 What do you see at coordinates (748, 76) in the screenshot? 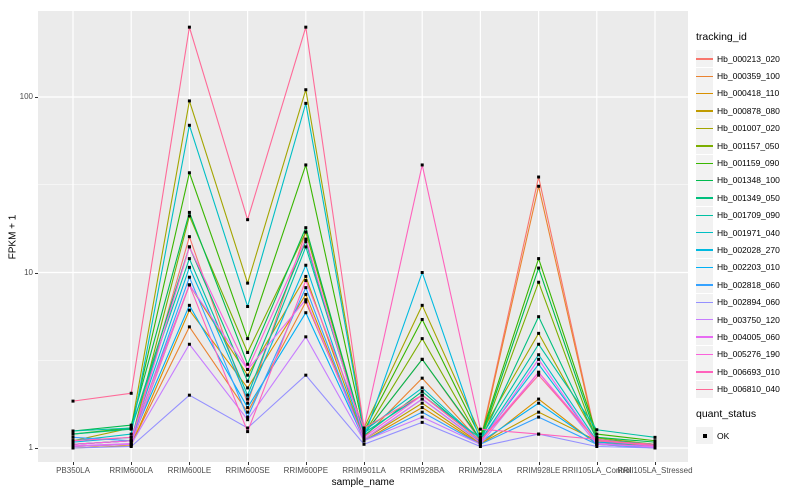
I see `legend-item-label: Hb_000359_100` at bounding box center [748, 76].